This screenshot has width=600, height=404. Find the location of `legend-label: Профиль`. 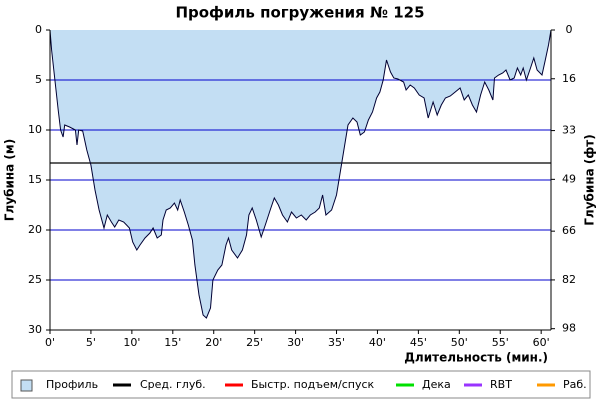

legend-label: Профиль is located at coordinates (72, 384).